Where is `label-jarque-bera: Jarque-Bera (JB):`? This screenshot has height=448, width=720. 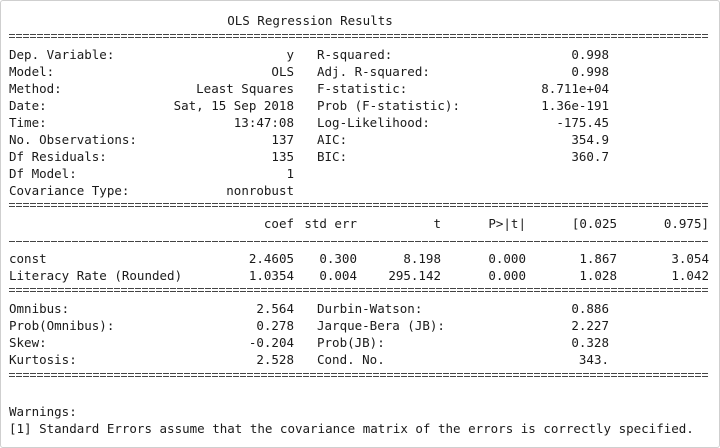
label-jarque-bera: Jarque-Bera (JB): is located at coordinates (381, 325).